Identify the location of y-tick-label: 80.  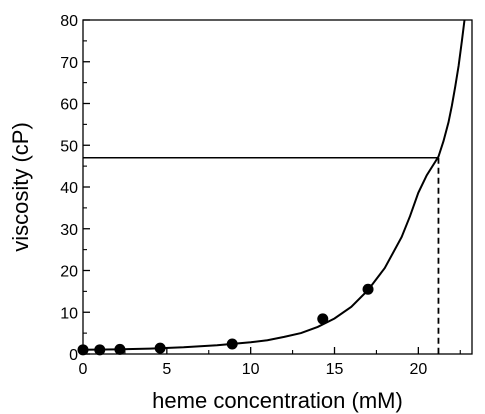
(69, 21).